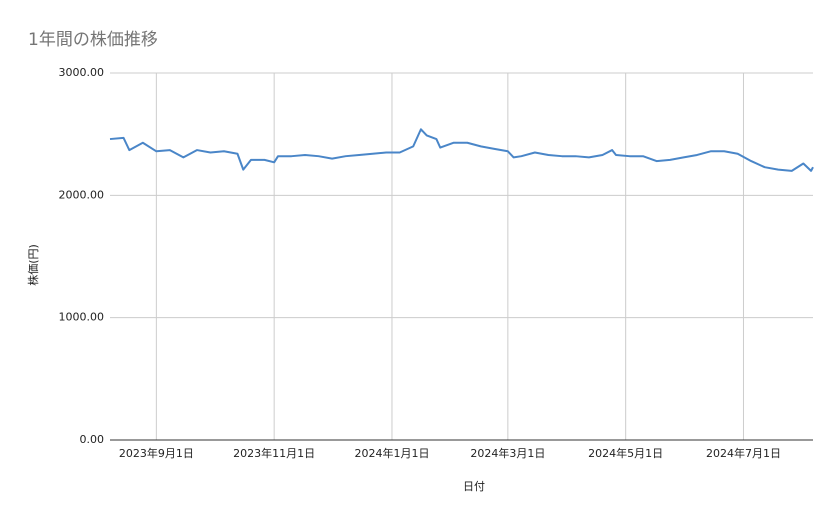  Describe the element at coordinates (743, 453) in the screenshot. I see `x-tick-label: 2024年7月1日` at that location.